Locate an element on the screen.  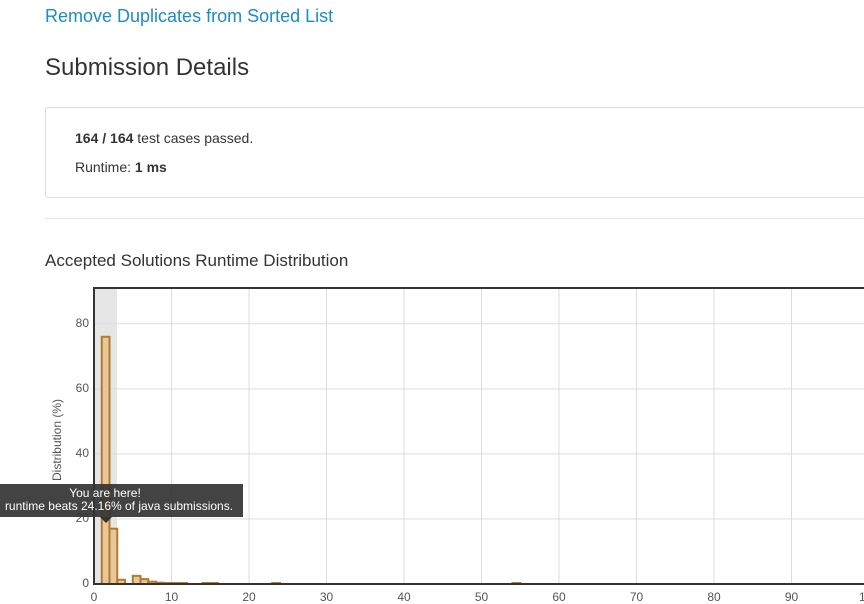
y-tick-label: 0 is located at coordinates (85, 583).